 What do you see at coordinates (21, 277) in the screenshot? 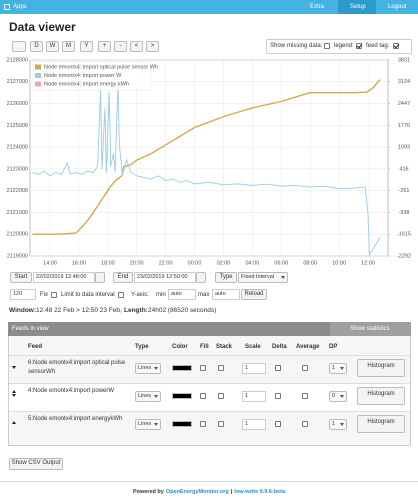
I see `start-button: Start` at bounding box center [21, 277].